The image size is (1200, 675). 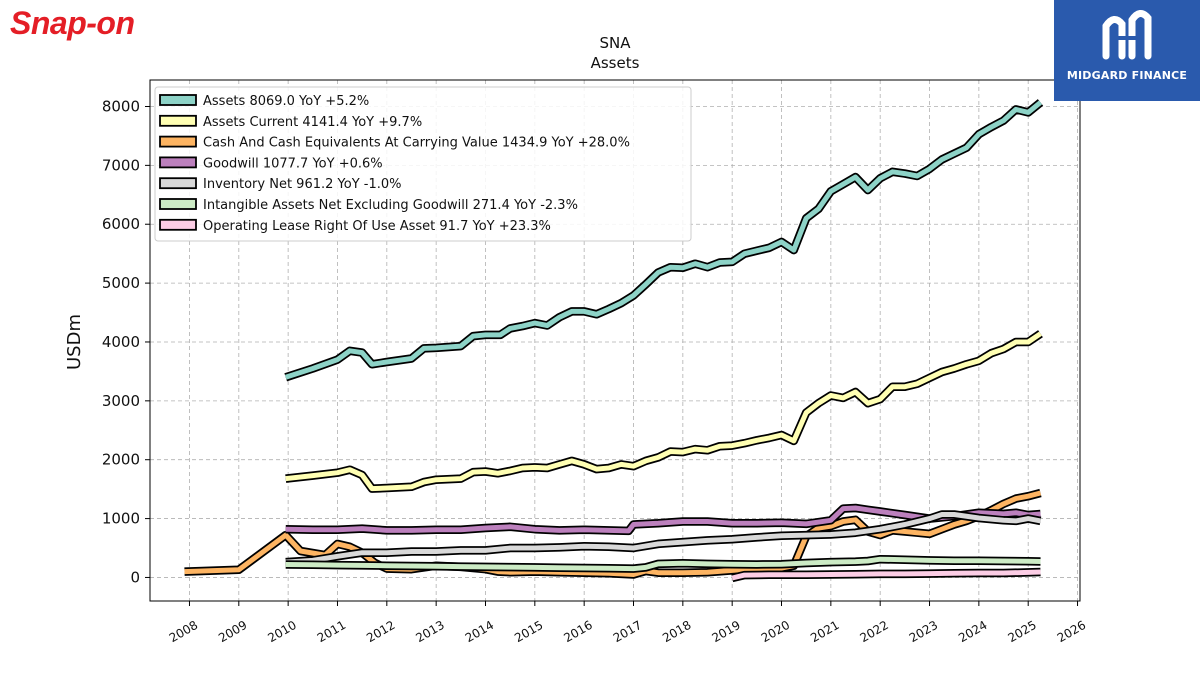 I want to click on x-tick-label: 2024, so click(x=972, y=631).